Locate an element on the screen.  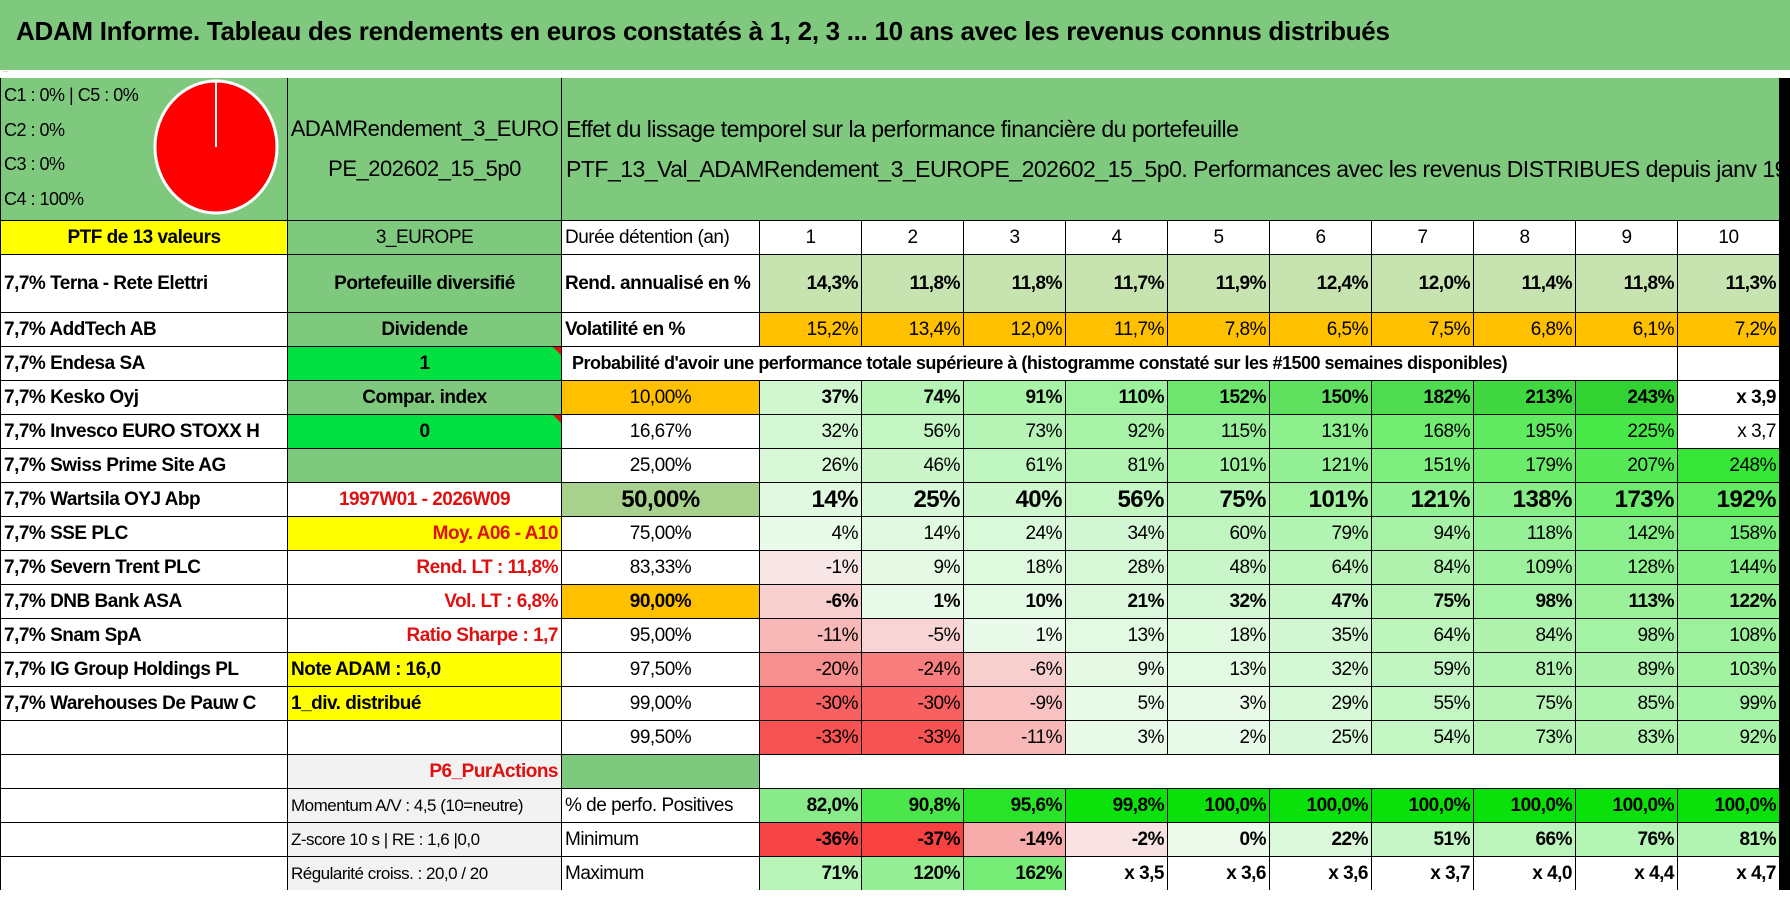
quantile-value: 2% is located at coordinates (1218, 737).